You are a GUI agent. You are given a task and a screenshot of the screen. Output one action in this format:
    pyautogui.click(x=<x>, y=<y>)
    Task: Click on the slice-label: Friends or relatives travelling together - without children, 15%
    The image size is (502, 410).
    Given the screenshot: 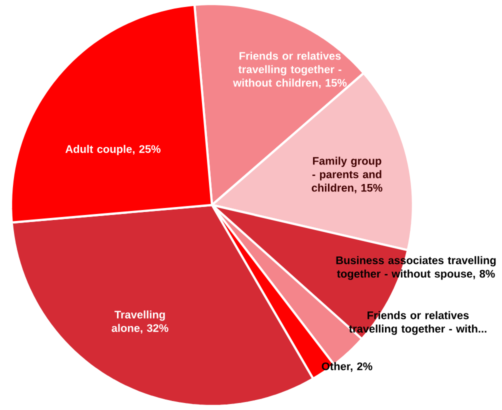 What is the action you would take?
    pyautogui.click(x=290, y=70)
    